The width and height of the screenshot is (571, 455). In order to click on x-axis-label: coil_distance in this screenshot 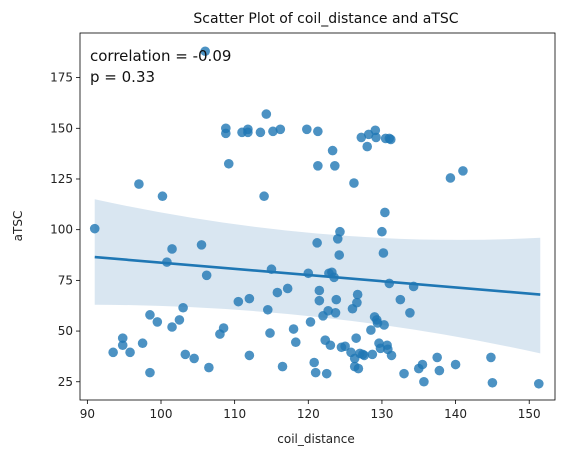, I will do `click(315, 439)`.